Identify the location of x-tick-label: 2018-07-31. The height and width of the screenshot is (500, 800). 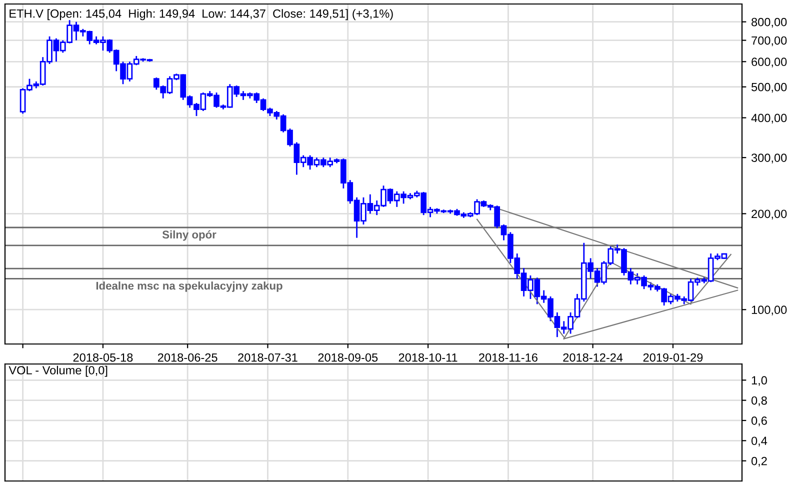
(268, 357).